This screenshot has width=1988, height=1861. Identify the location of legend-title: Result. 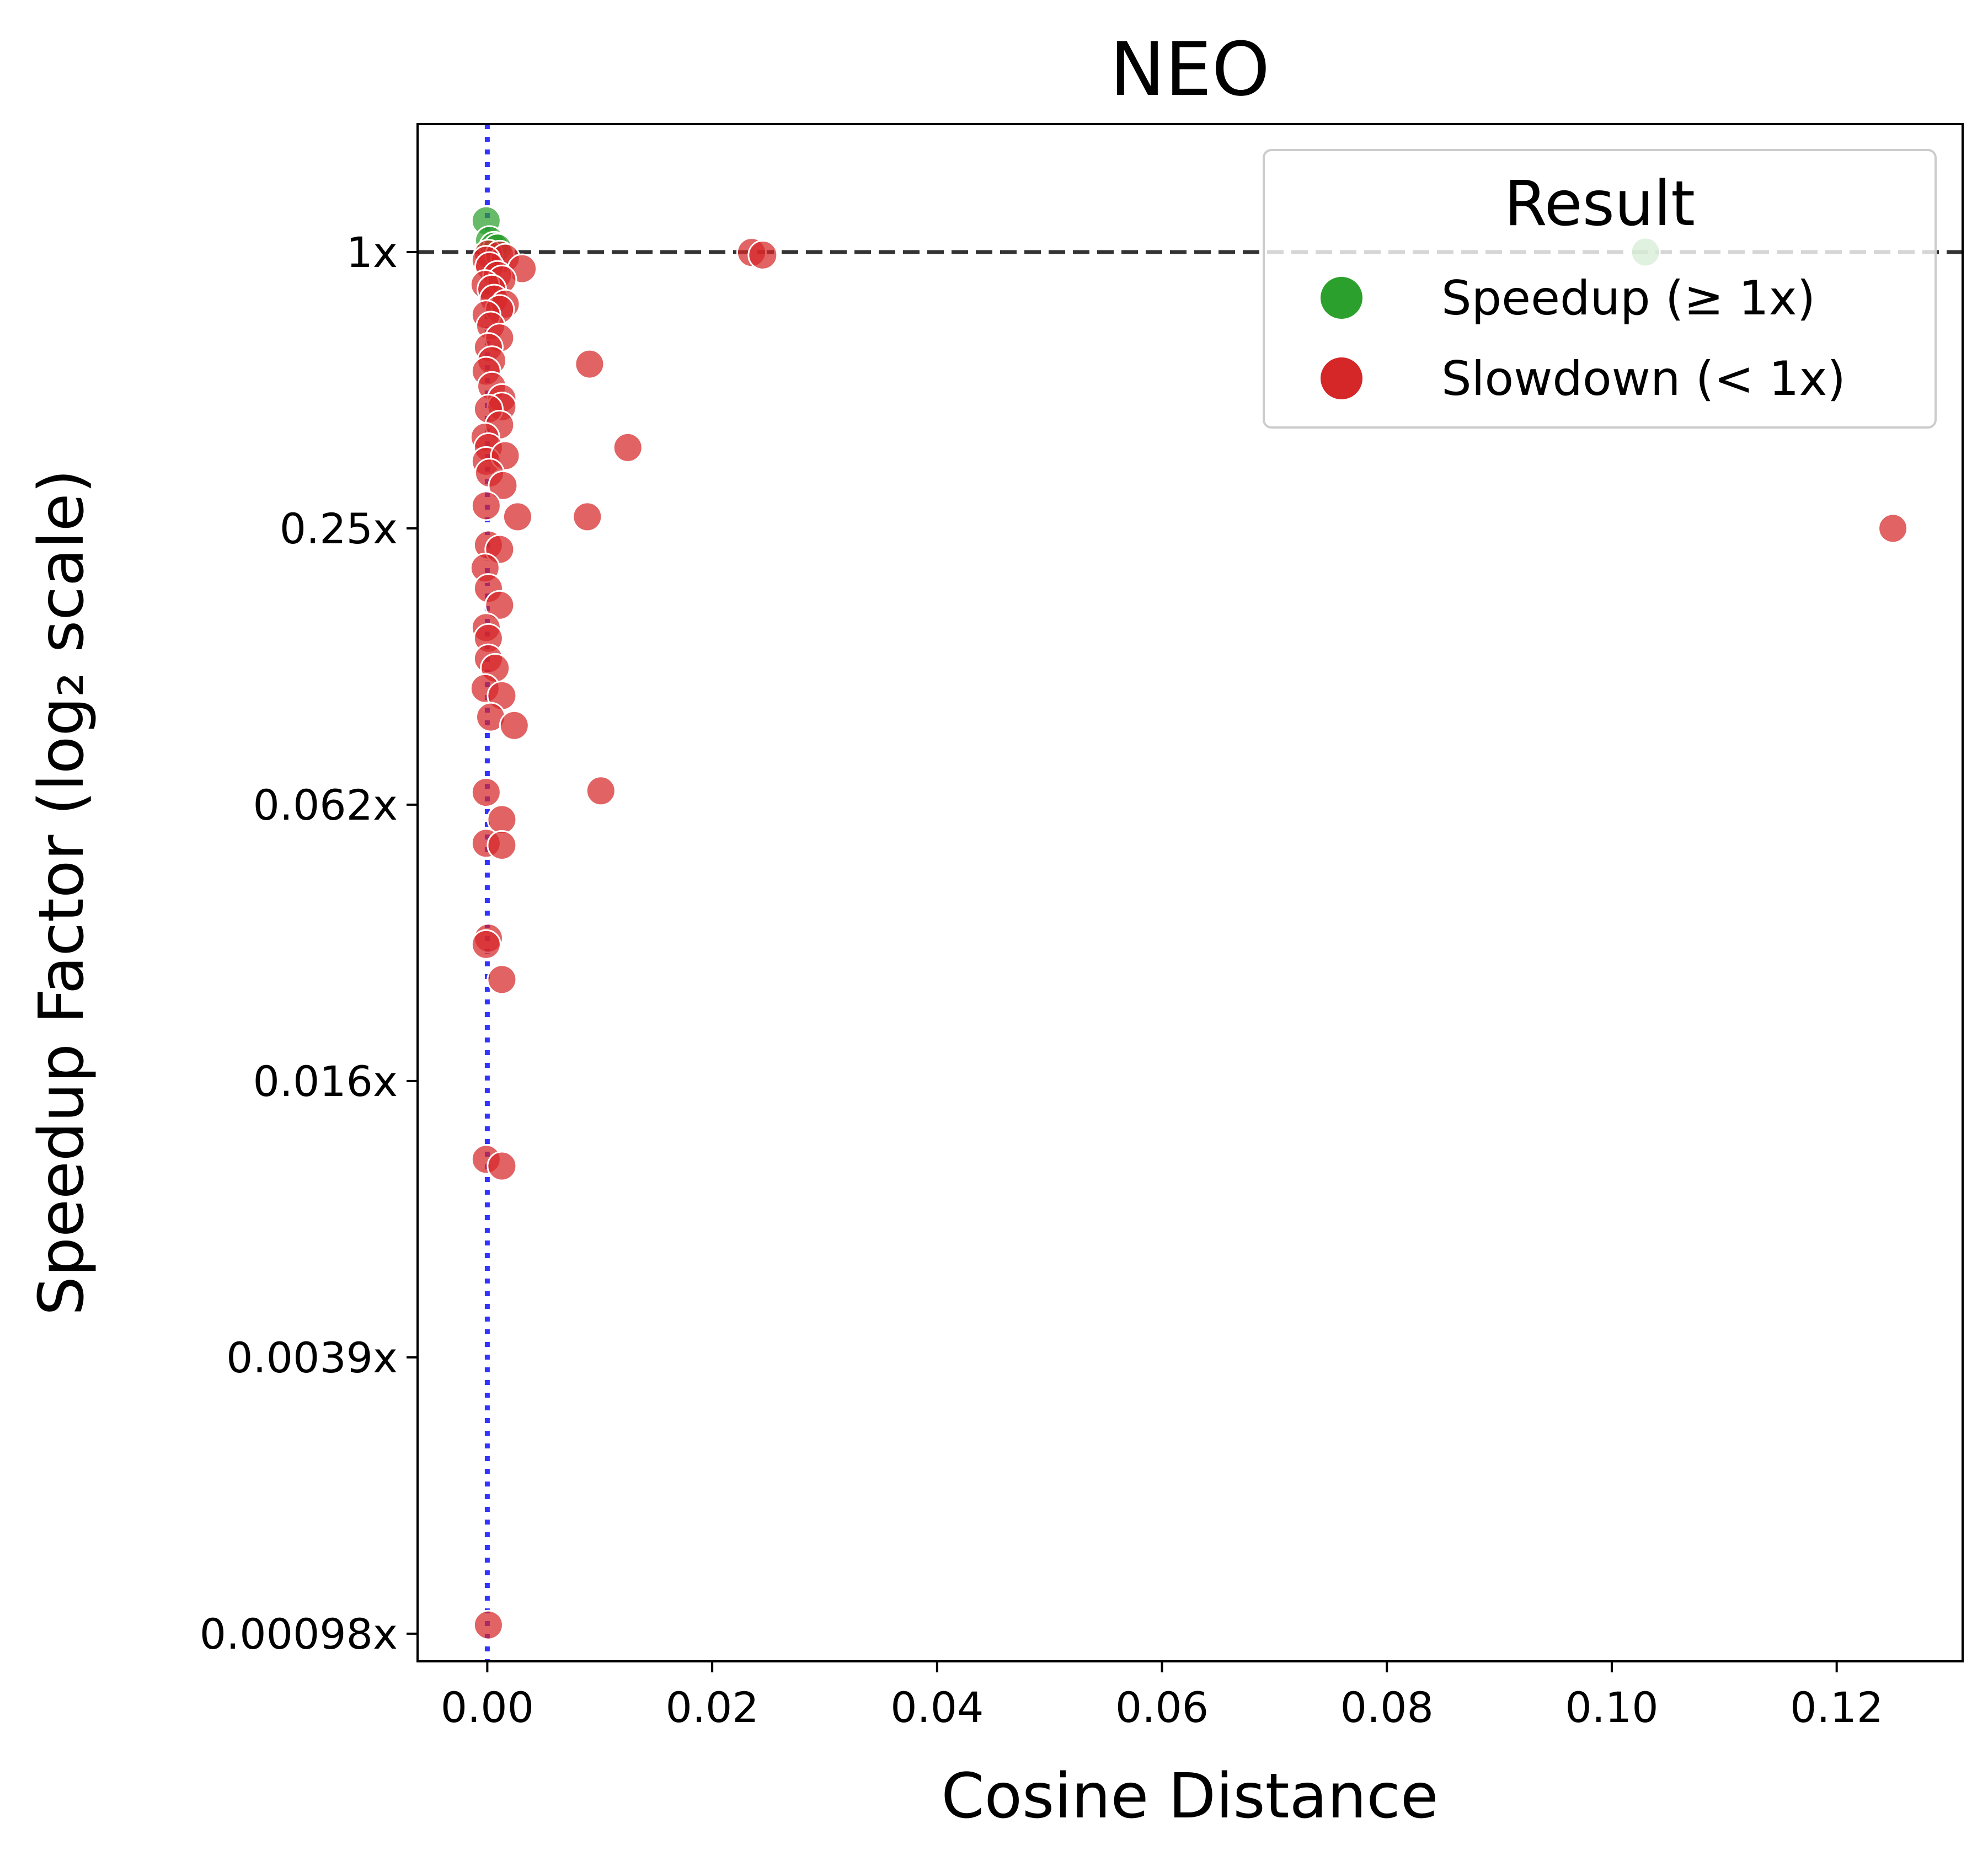
(1600, 204).